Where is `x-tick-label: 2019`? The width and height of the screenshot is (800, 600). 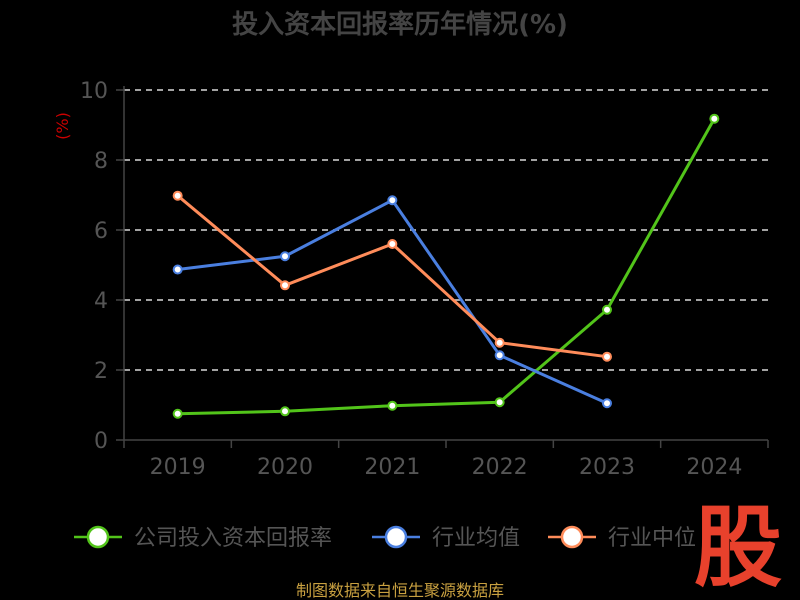 x-tick-label: 2019 is located at coordinates (178, 467).